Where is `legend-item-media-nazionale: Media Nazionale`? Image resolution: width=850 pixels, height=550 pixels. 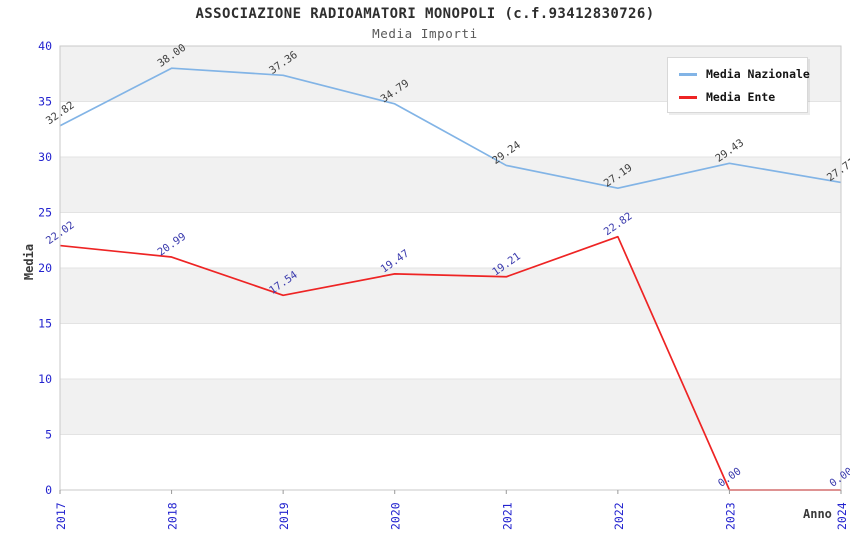 legend-item-media-nazionale: Media Nazionale is located at coordinates (744, 74).